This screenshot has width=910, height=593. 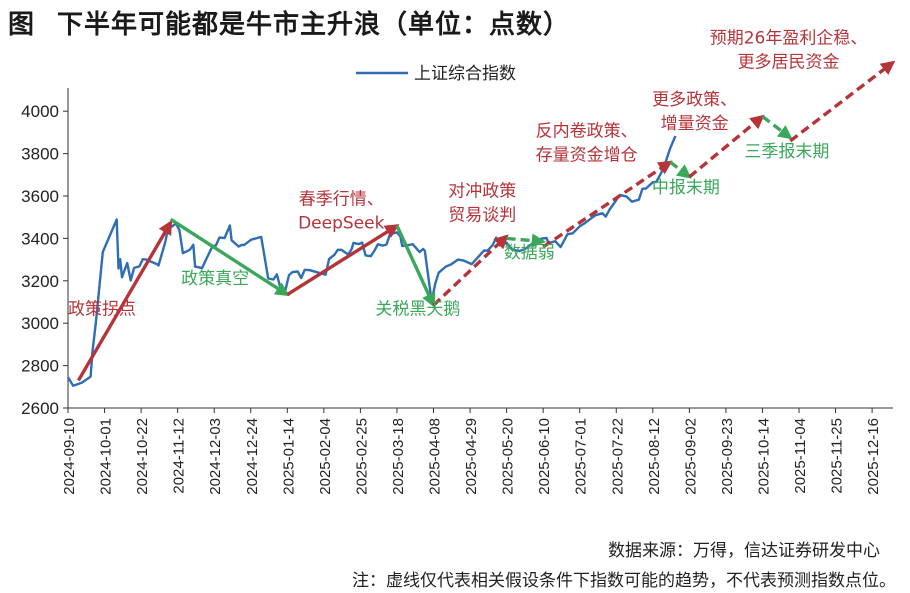 What do you see at coordinates (690, 456) in the screenshot?
I see `x-tick-label: 2025-09-02` at bounding box center [690, 456].